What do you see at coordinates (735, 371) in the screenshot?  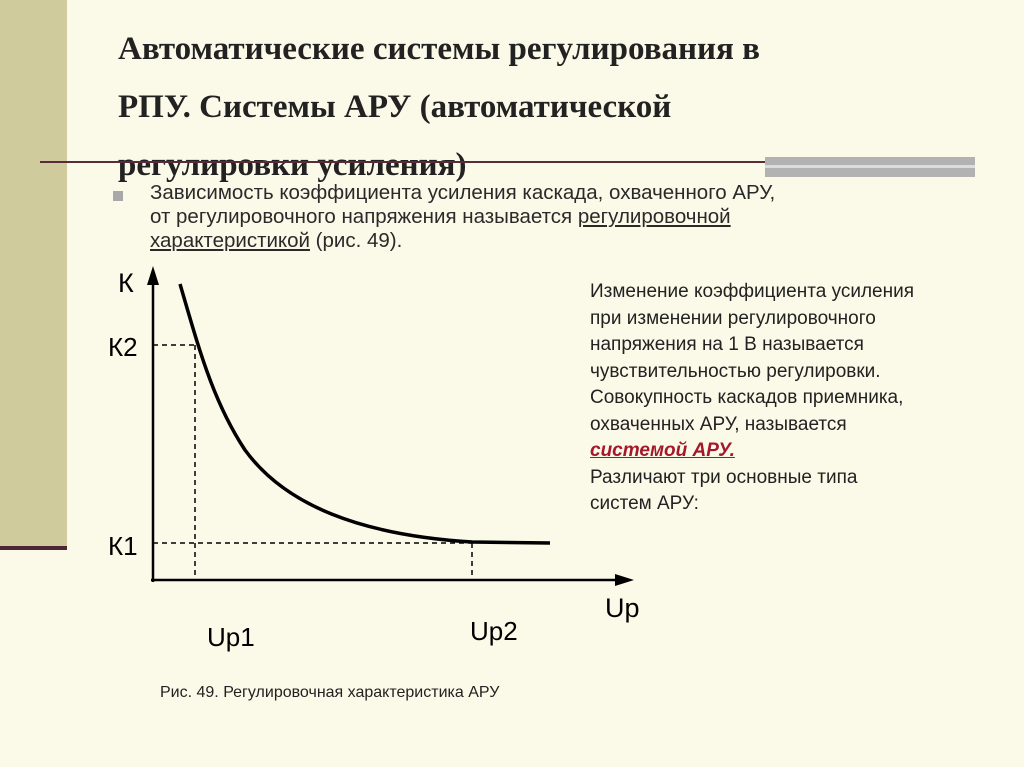 I see `side-line: чувствительностью регулировки.` at bounding box center [735, 371].